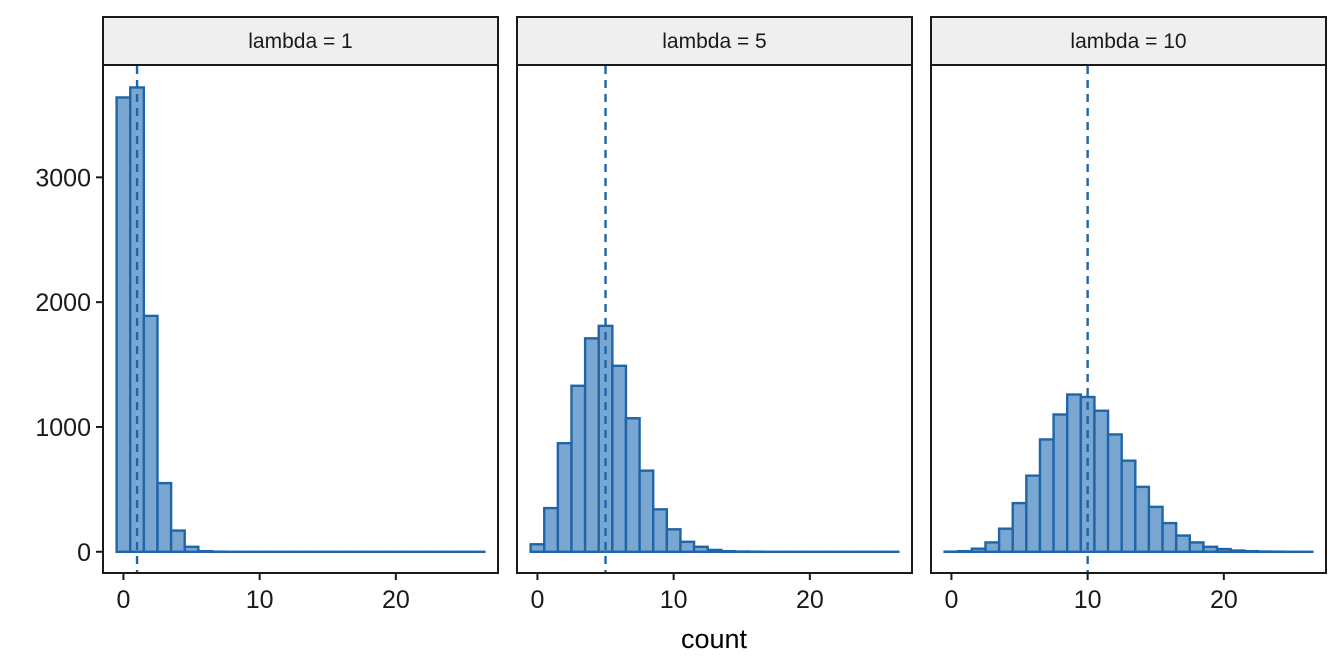  Describe the element at coordinates (63, 178) in the screenshot. I see `y-tick-label: 3000` at that location.